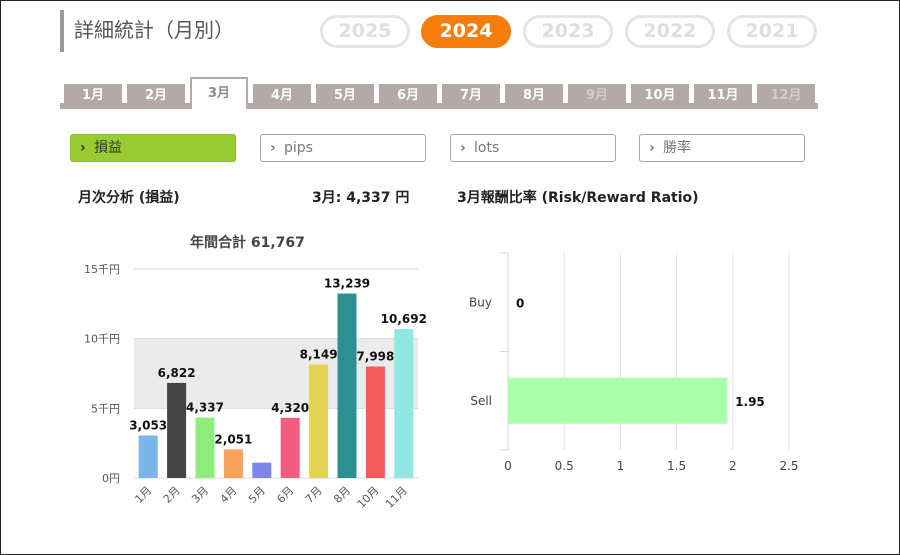  What do you see at coordinates (257, 495) in the screenshot?
I see `x-tick-label: 5月` at bounding box center [257, 495].